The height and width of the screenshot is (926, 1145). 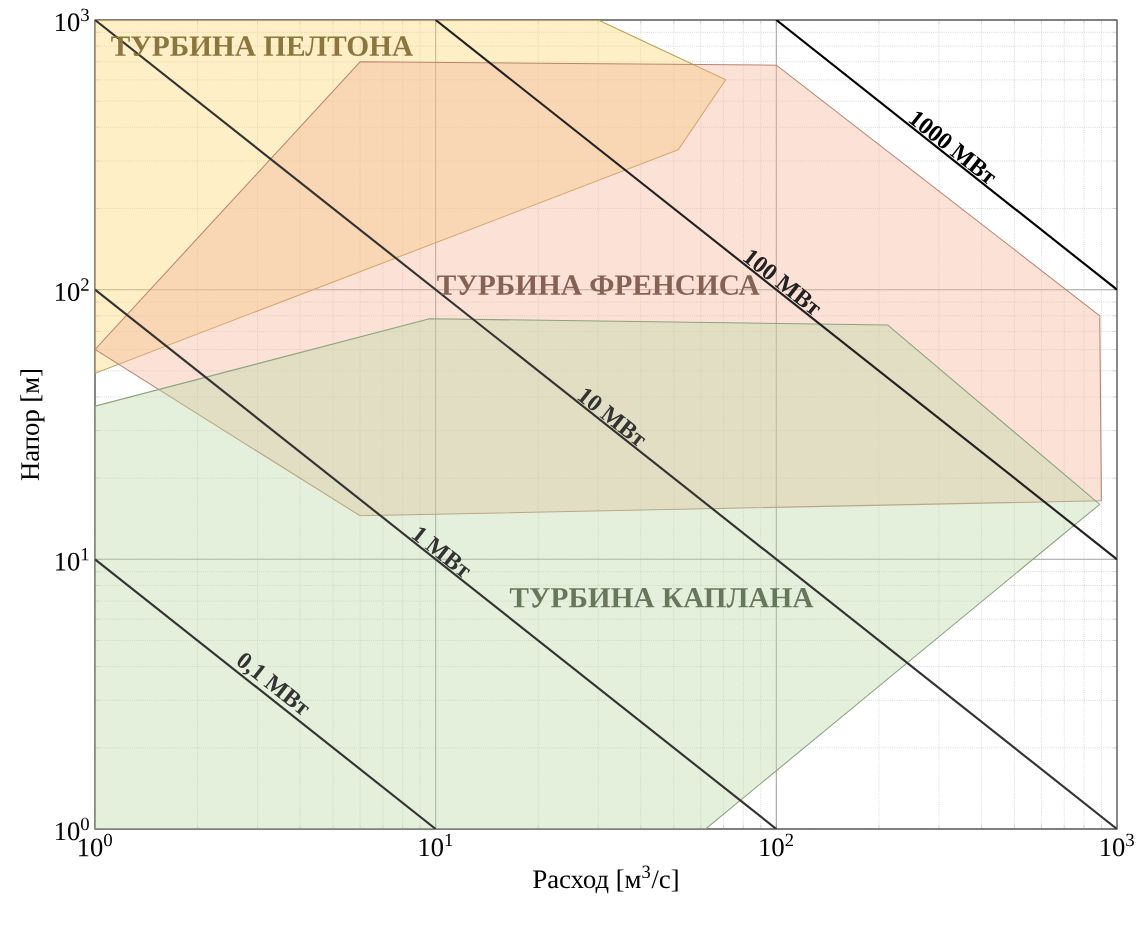 I want to click on y-axis-title: Напор [м], so click(x=32, y=425).